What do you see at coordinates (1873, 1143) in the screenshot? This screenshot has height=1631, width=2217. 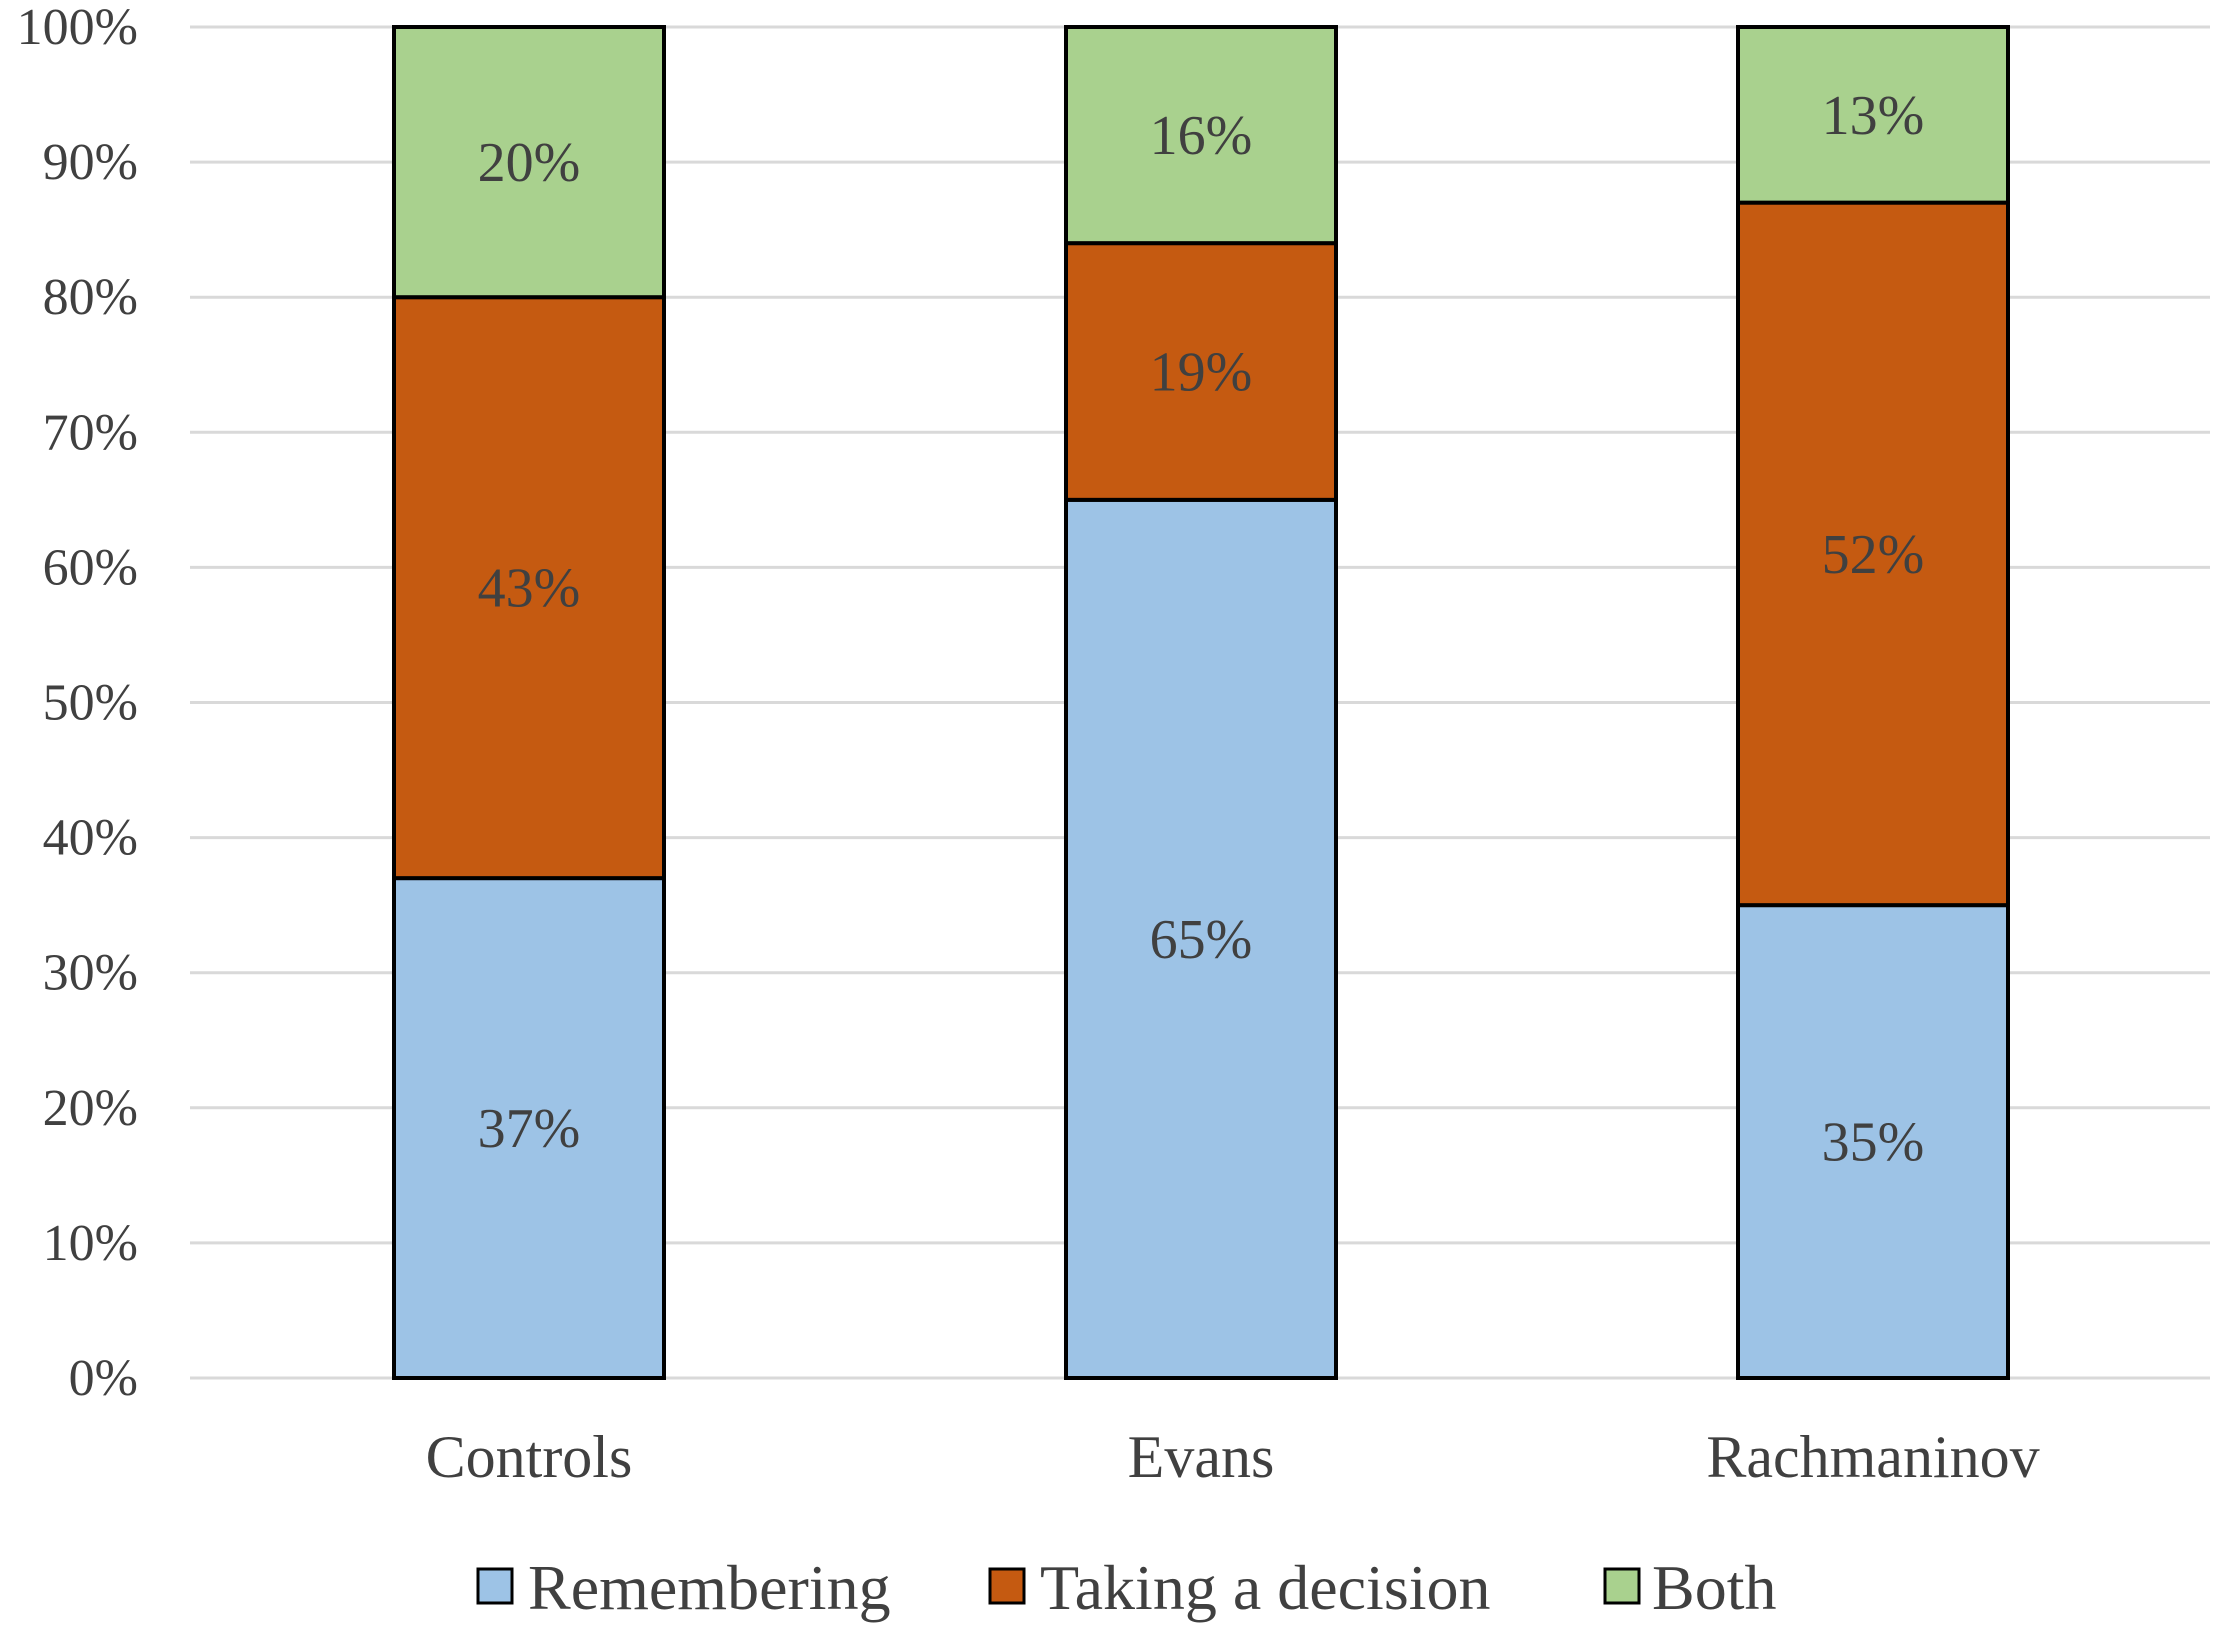 I see `data-label: 35%` at bounding box center [1873, 1143].